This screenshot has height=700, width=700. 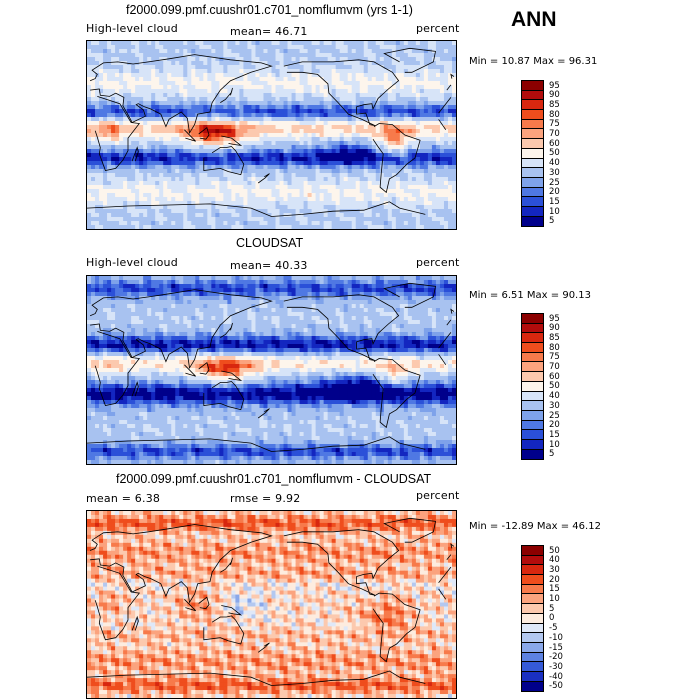 I want to click on colorbar-tick-label: 40, so click(x=554, y=163).